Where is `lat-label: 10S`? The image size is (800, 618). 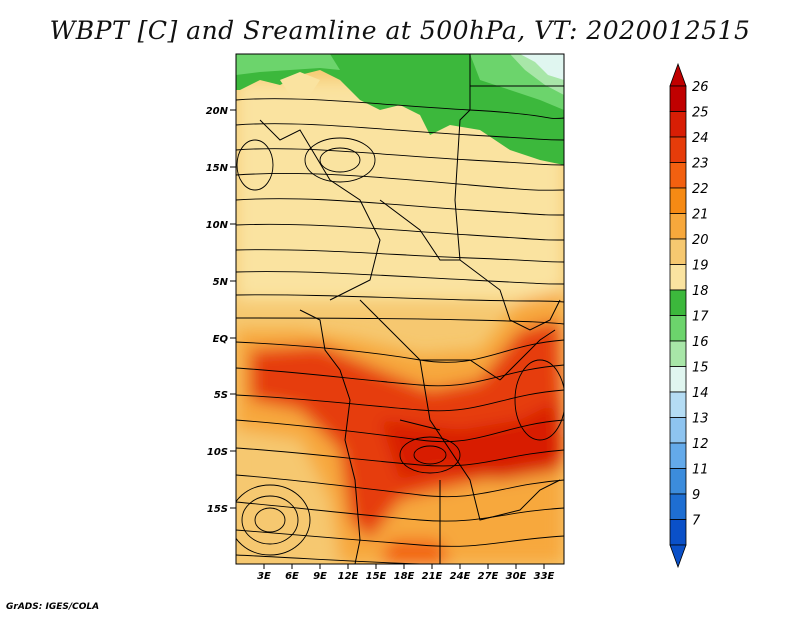
lat-label: 10S is located at coordinates (217, 452).